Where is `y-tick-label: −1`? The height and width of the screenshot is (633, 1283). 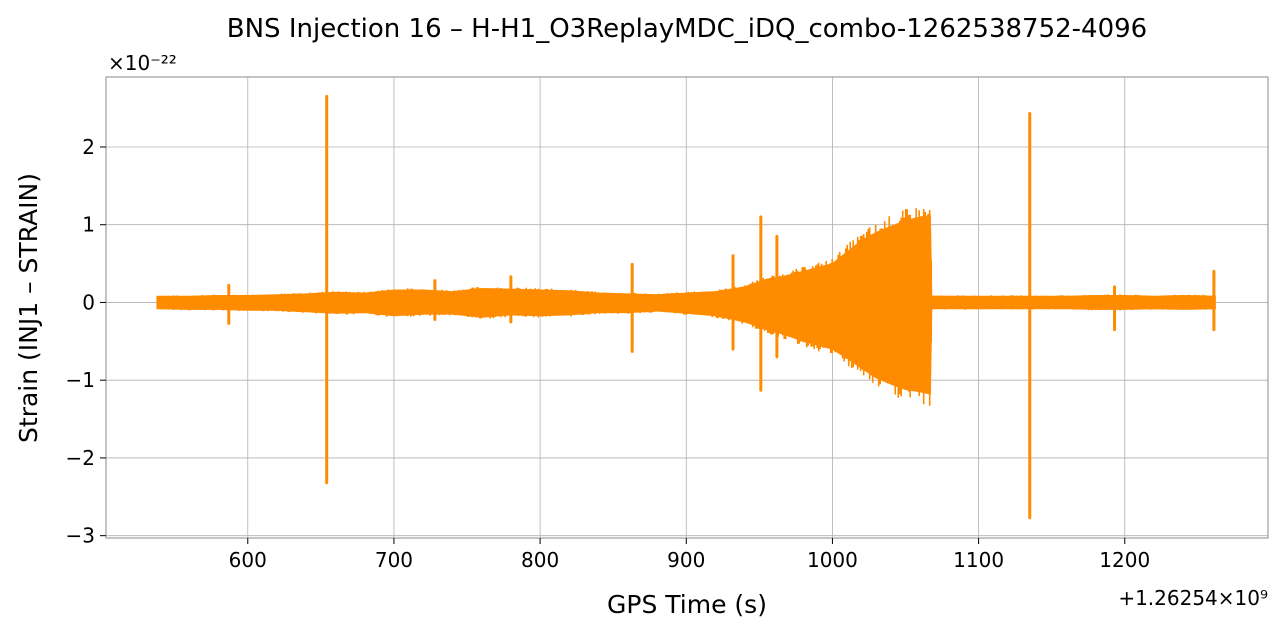
y-tick-label: −1 is located at coordinates (80, 380).